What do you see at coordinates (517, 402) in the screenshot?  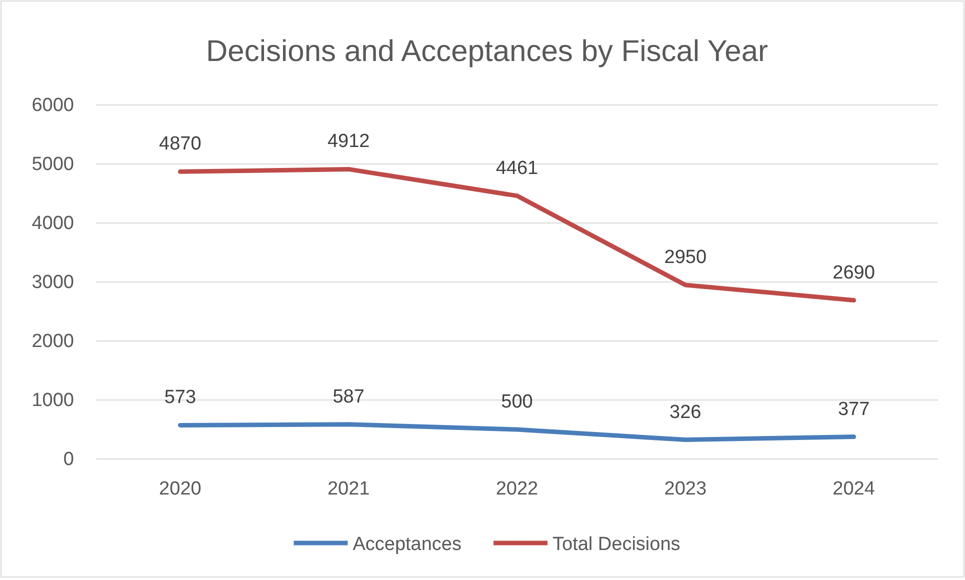 I see `data-label: 500` at bounding box center [517, 402].